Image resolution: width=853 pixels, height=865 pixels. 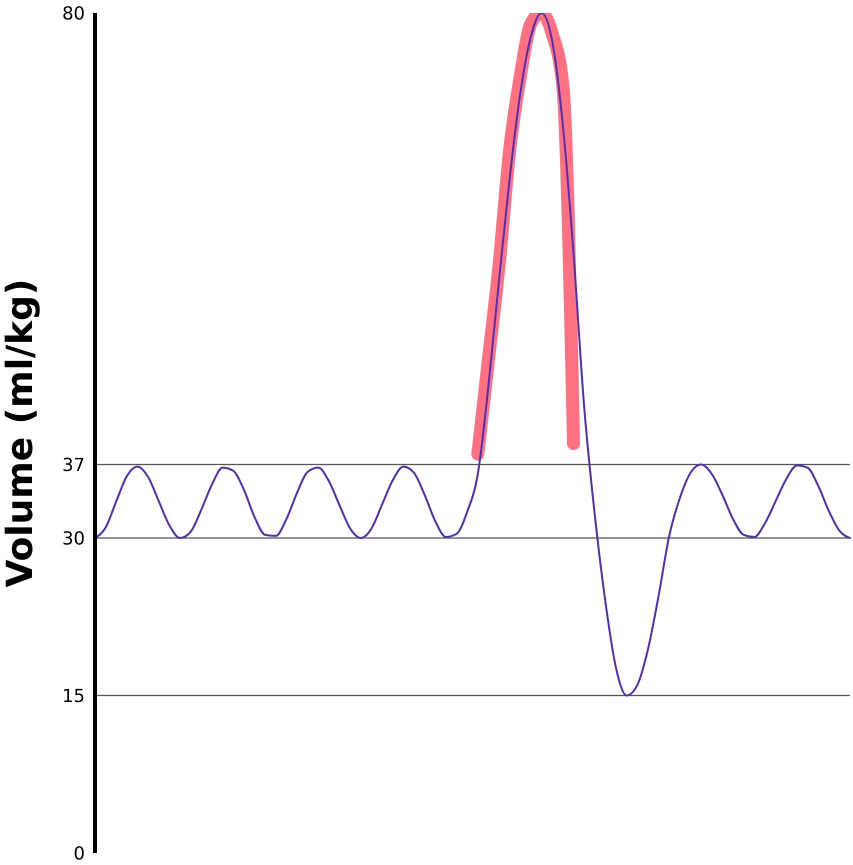 What do you see at coordinates (73, 696) in the screenshot?
I see `y-tick-label: 15` at bounding box center [73, 696].